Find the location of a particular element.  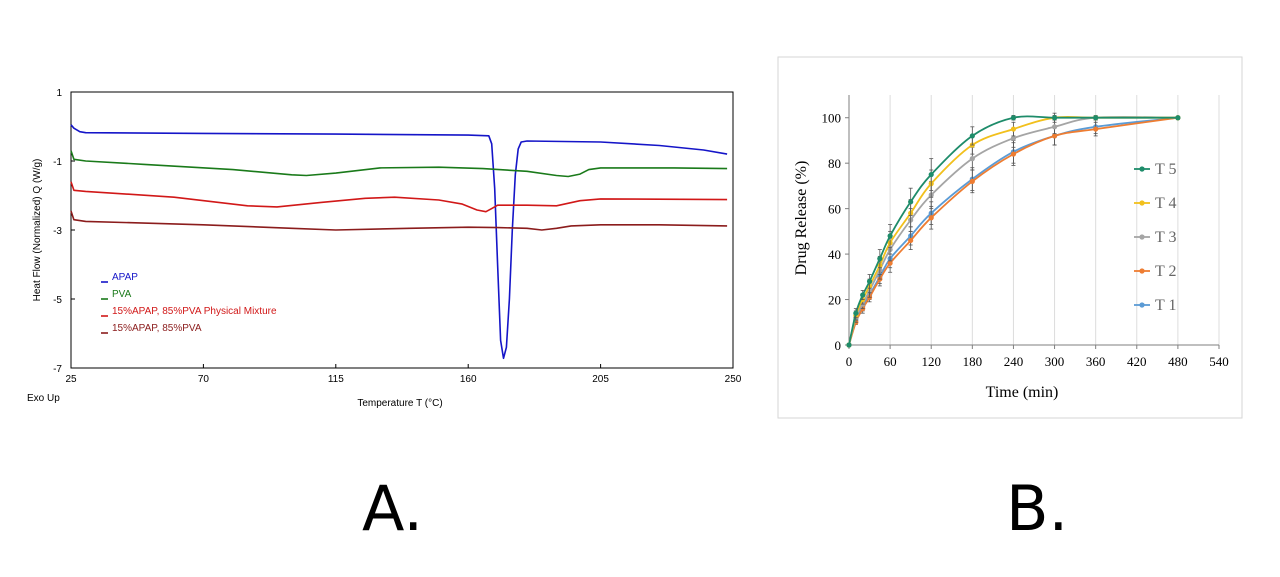

dsc-x-tick-label: 115 is located at coordinates (336, 379).